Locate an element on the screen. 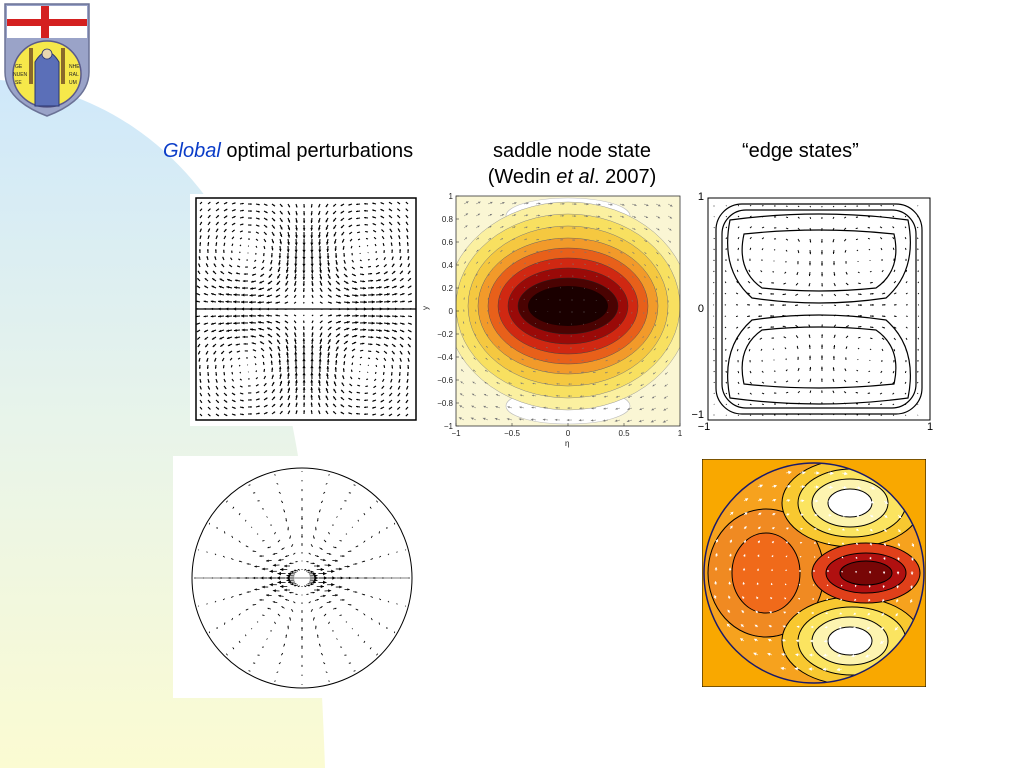  edge-states-circular-heatmap is located at coordinates (814, 573).